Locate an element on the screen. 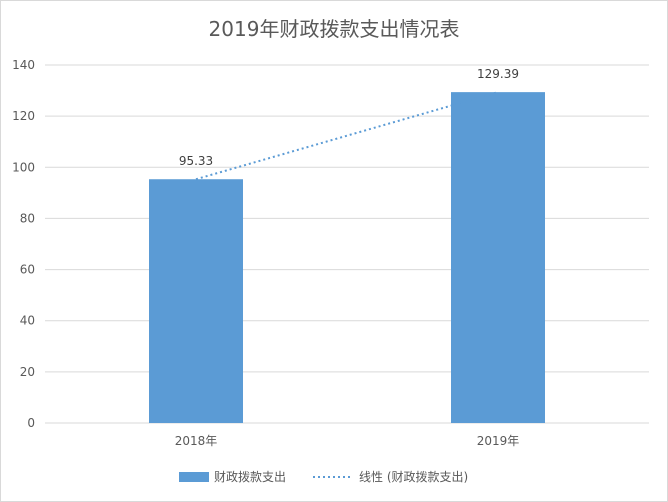 The image size is (668, 502). y-tick-label: 100 is located at coordinates (23, 167).